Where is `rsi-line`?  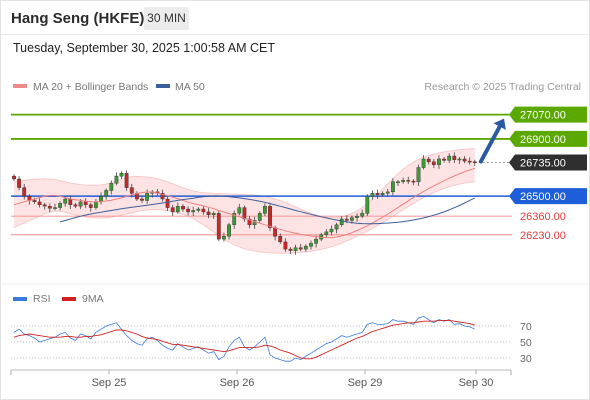 rsi-line is located at coordinates (244, 338).